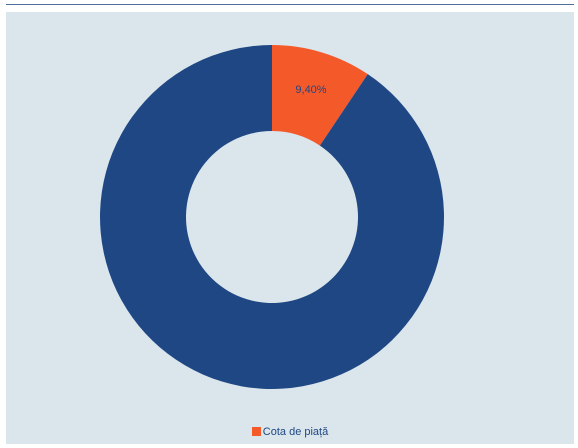  What do you see at coordinates (290, 4) in the screenshot?
I see `top-rule` at bounding box center [290, 4].